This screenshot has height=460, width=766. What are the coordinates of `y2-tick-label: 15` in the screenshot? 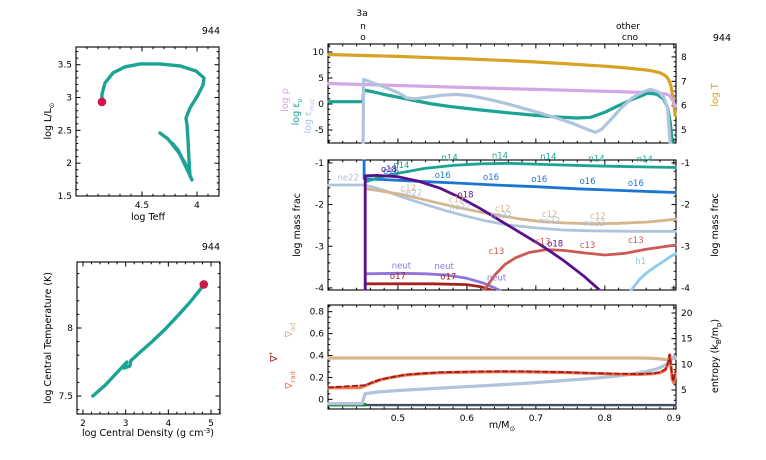 It's located at (686, 340).